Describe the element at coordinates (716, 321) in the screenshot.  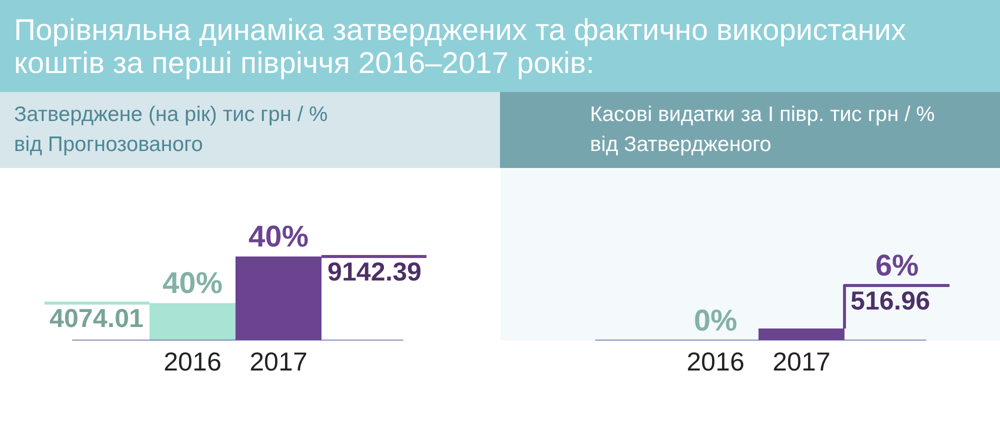
I see `annotation: 0%` at that location.